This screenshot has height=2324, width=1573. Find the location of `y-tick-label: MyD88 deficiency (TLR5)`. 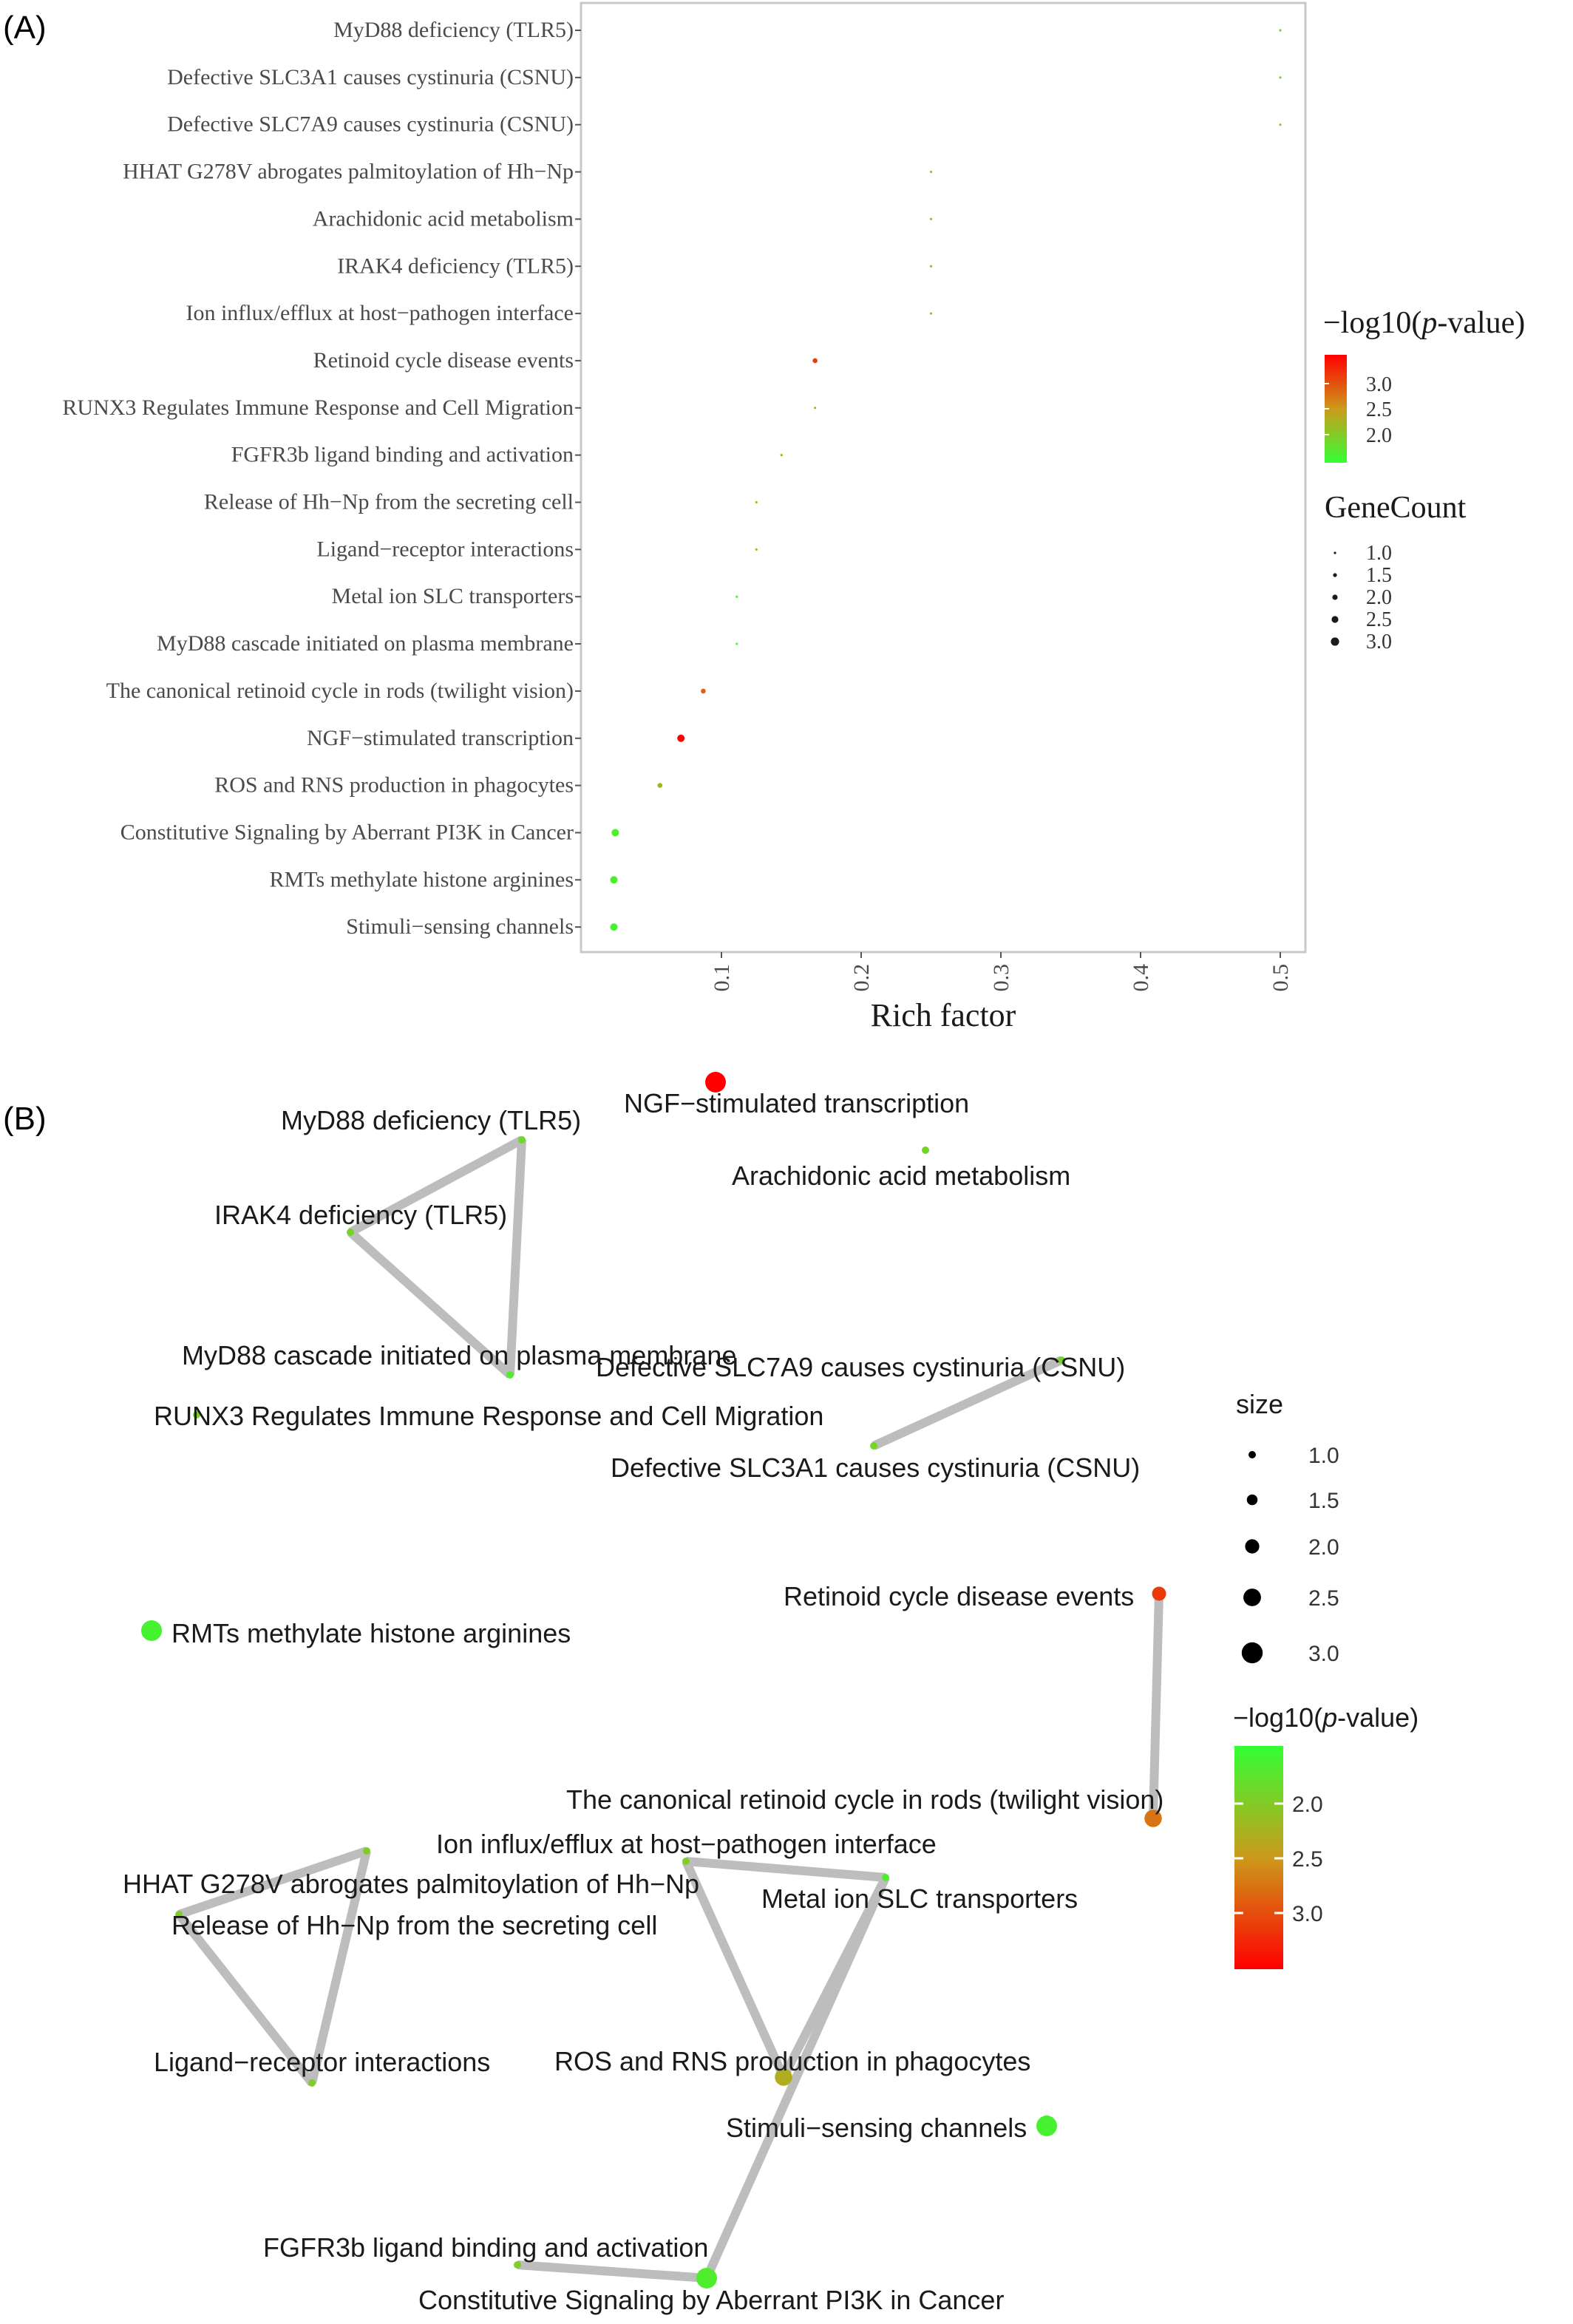

y-tick-label: MyD88 deficiency (TLR5) is located at coordinates (453, 30).